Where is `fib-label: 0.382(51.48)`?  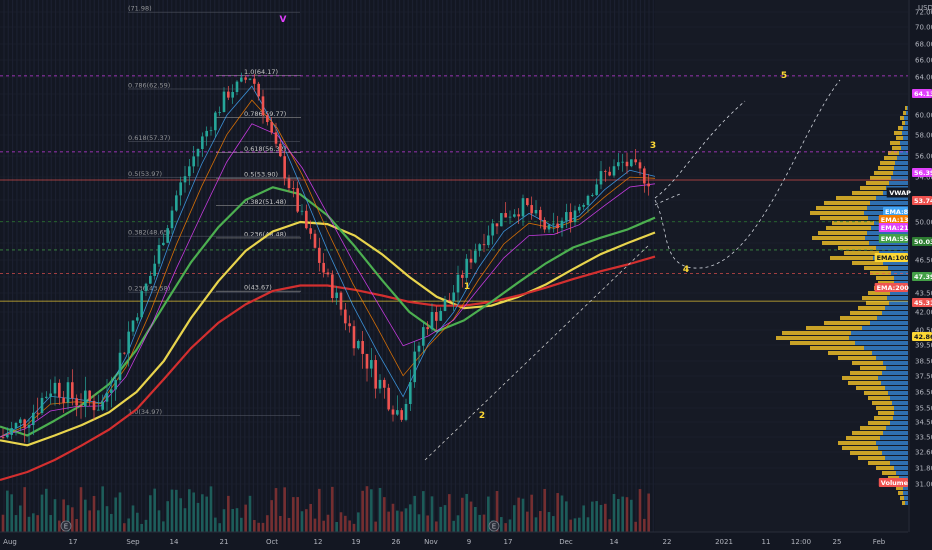 fib-label: 0.382(51.48) is located at coordinates (265, 202).